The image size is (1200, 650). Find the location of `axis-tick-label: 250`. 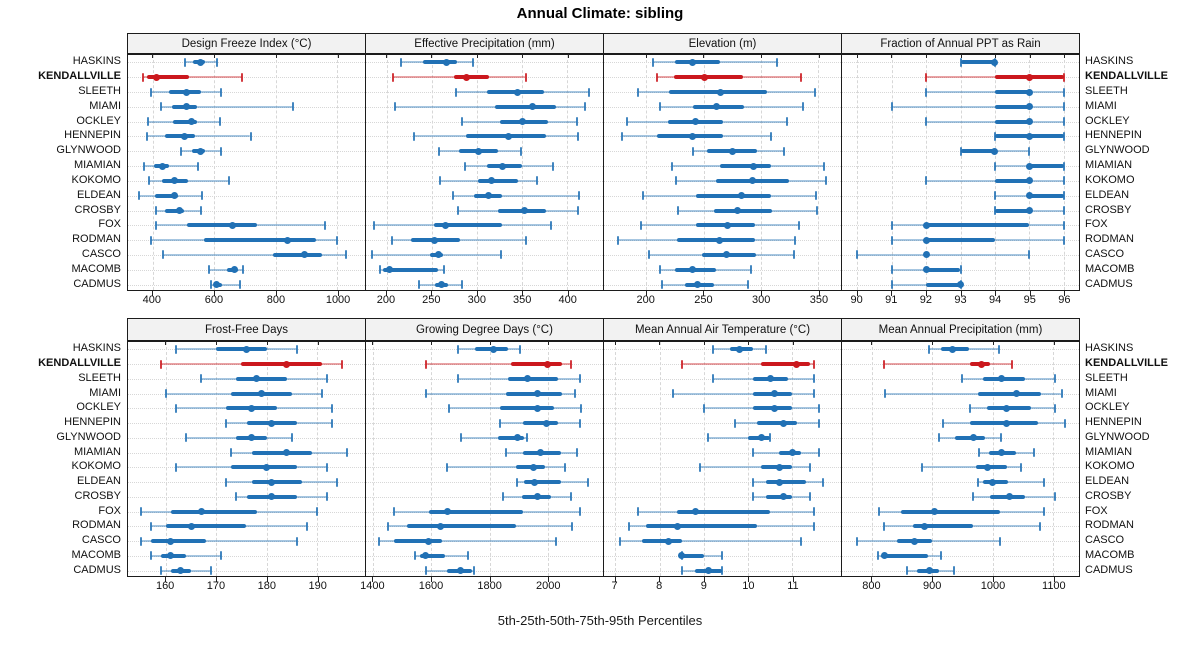

axis-tick-label: 250 is located at coordinates (703, 300).